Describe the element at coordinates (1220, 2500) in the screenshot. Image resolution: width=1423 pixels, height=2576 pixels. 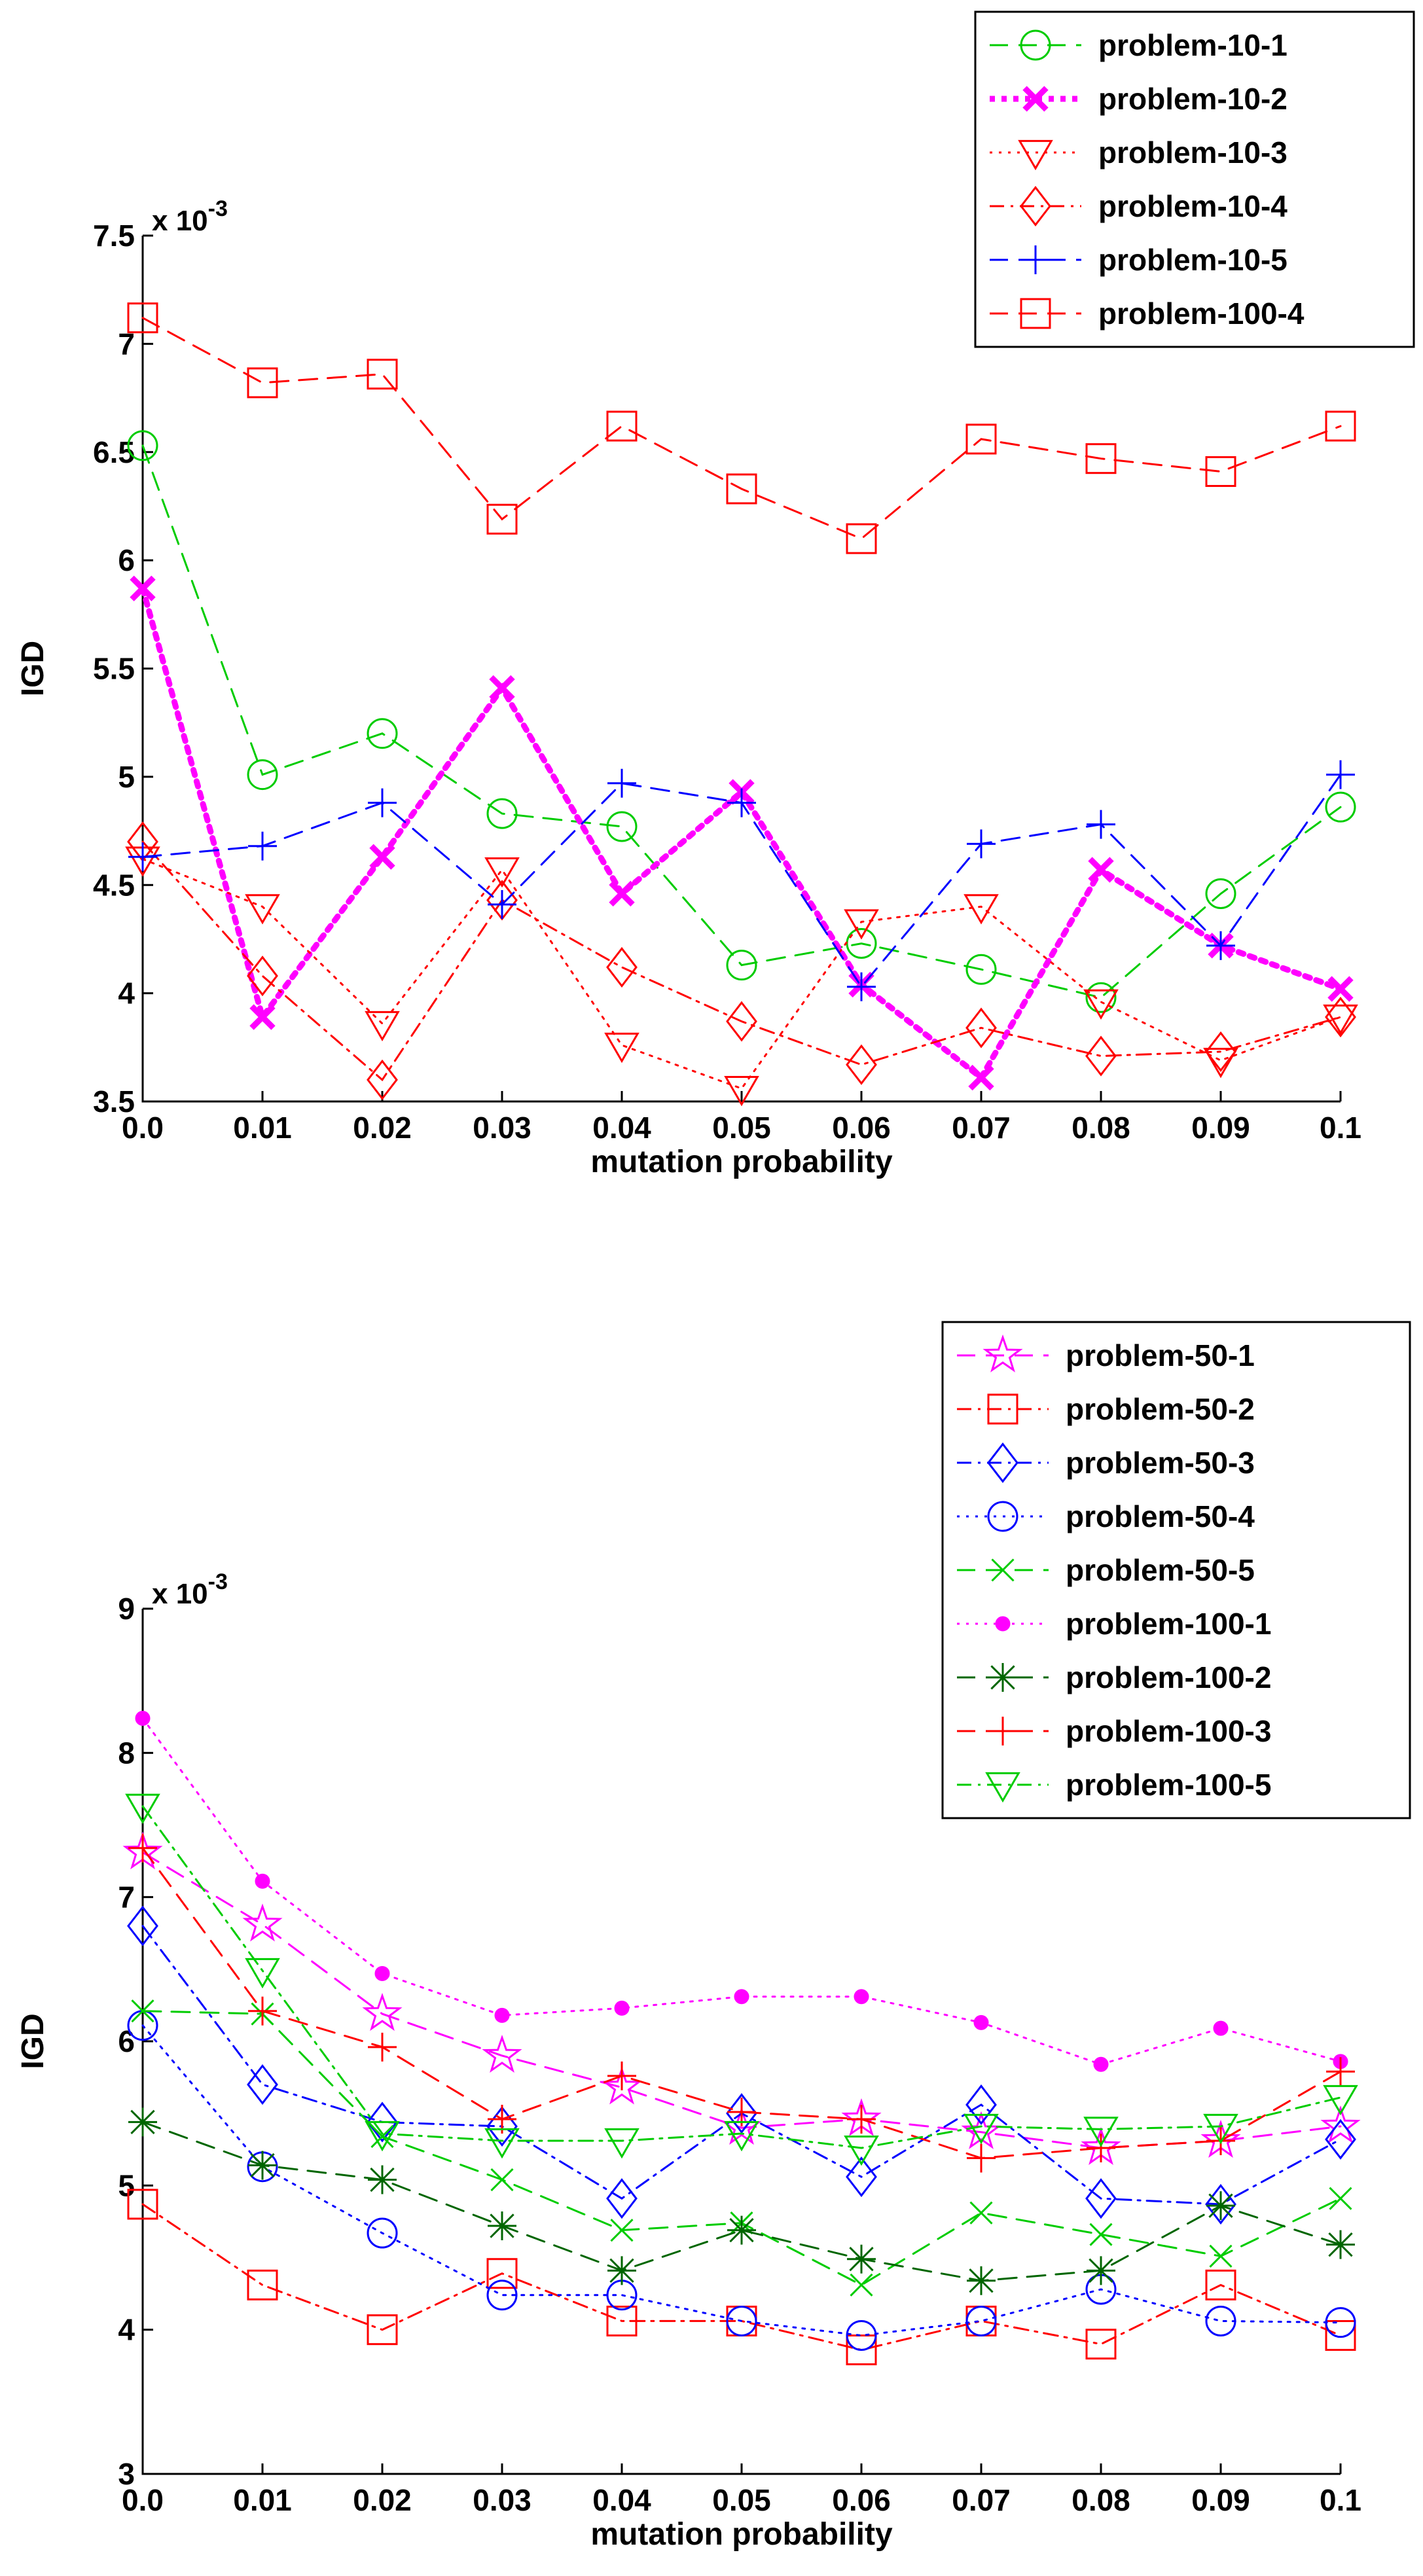
I see `x-tick-label: 0.09` at that location.